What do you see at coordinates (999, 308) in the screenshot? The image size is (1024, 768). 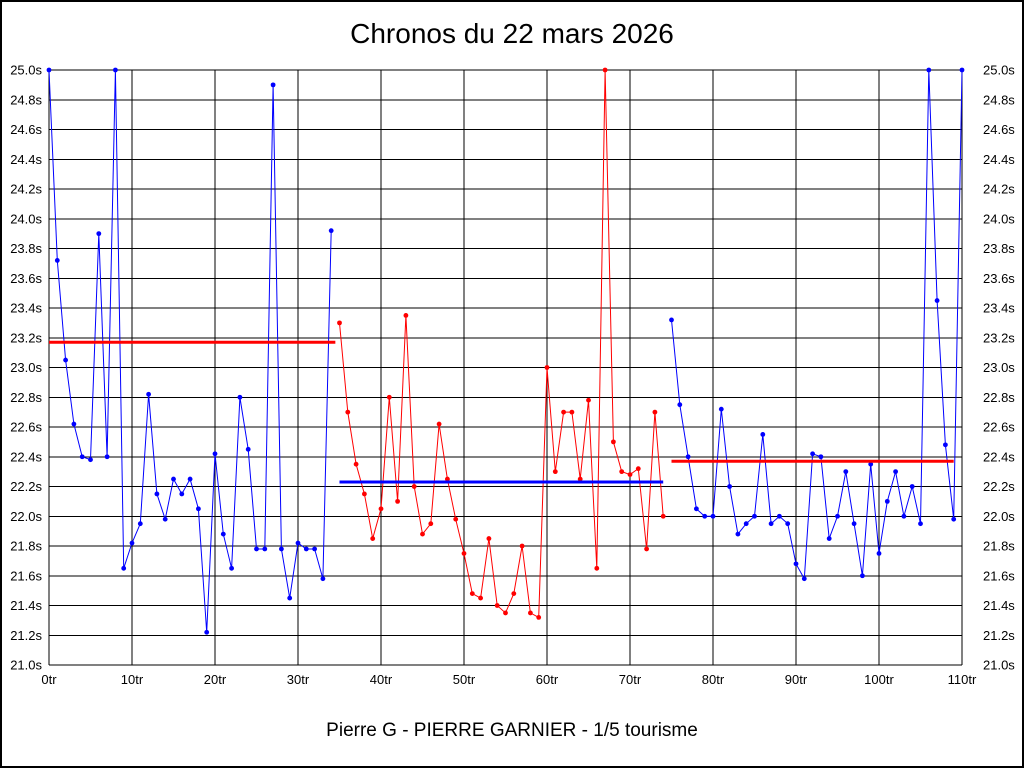 I see `y-tick-label-right: 23.4s` at bounding box center [999, 308].